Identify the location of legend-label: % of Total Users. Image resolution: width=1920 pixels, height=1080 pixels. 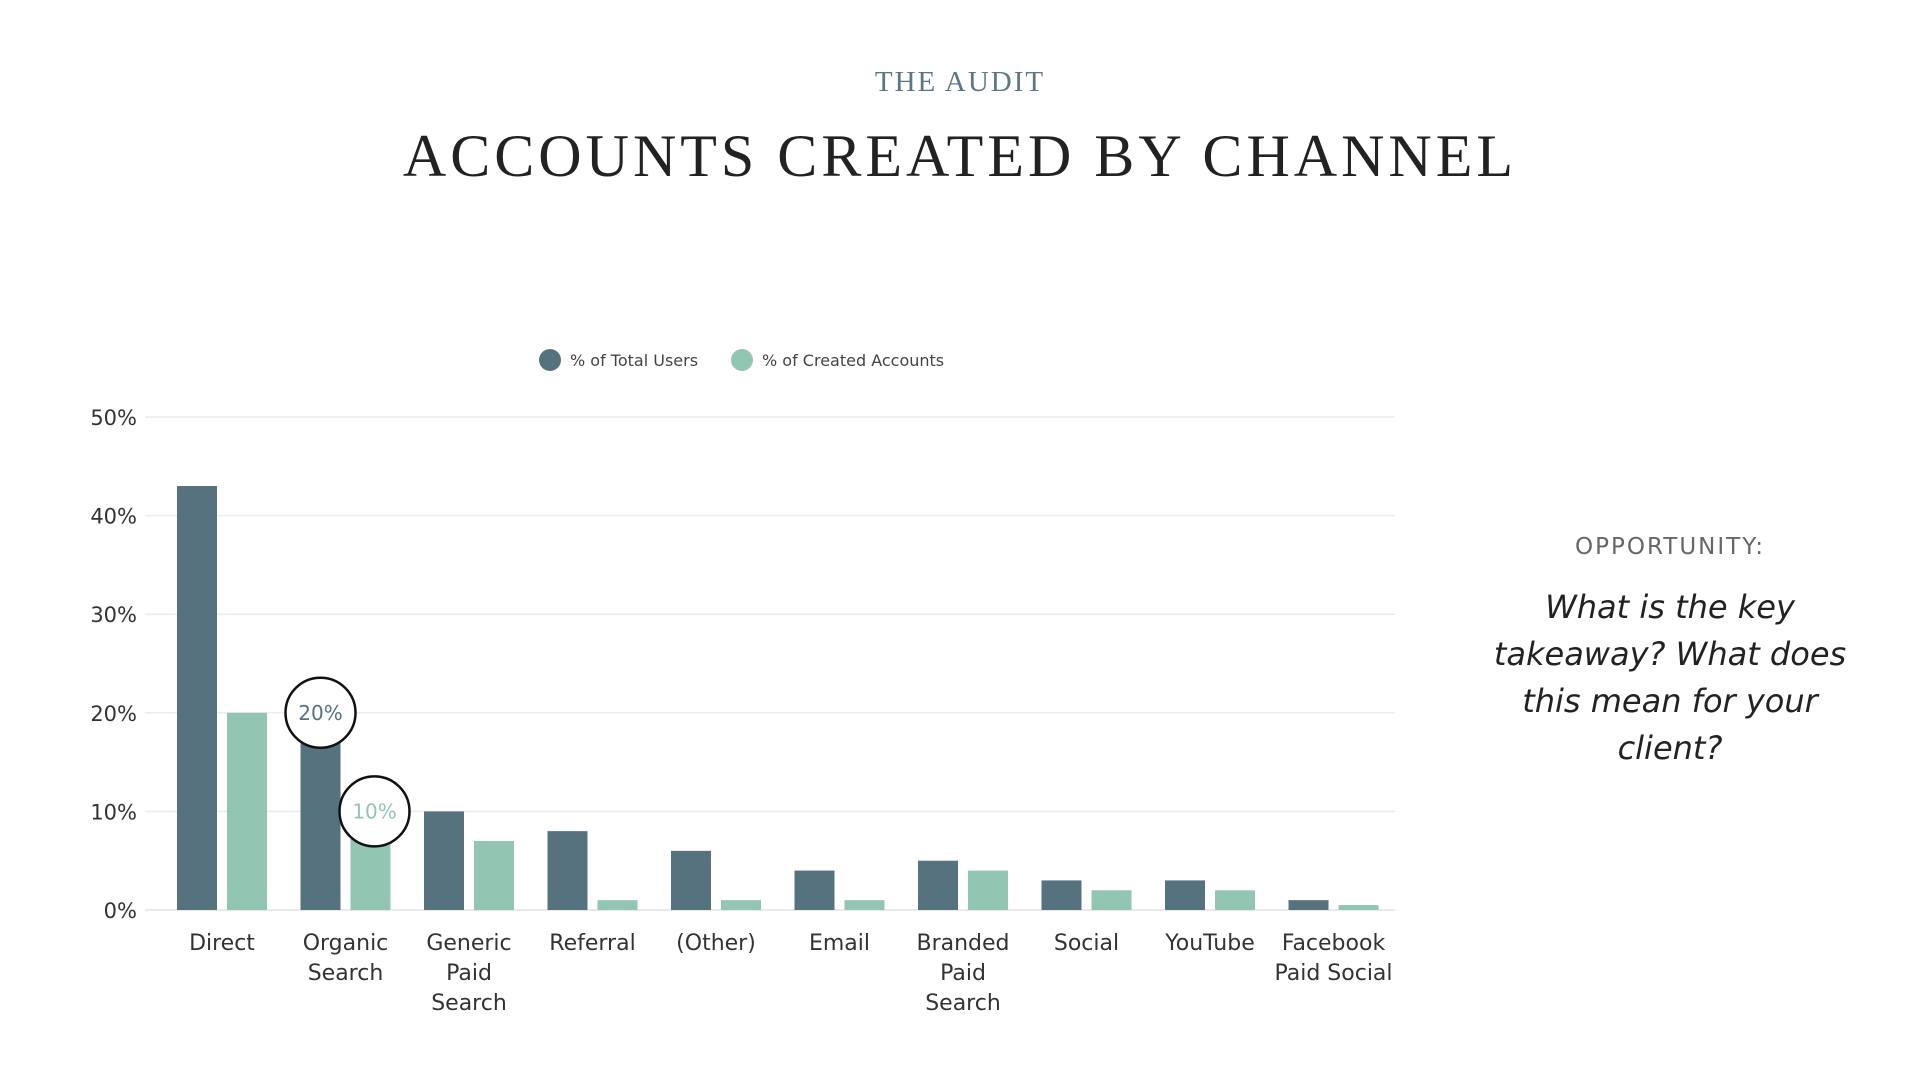
(634, 360).